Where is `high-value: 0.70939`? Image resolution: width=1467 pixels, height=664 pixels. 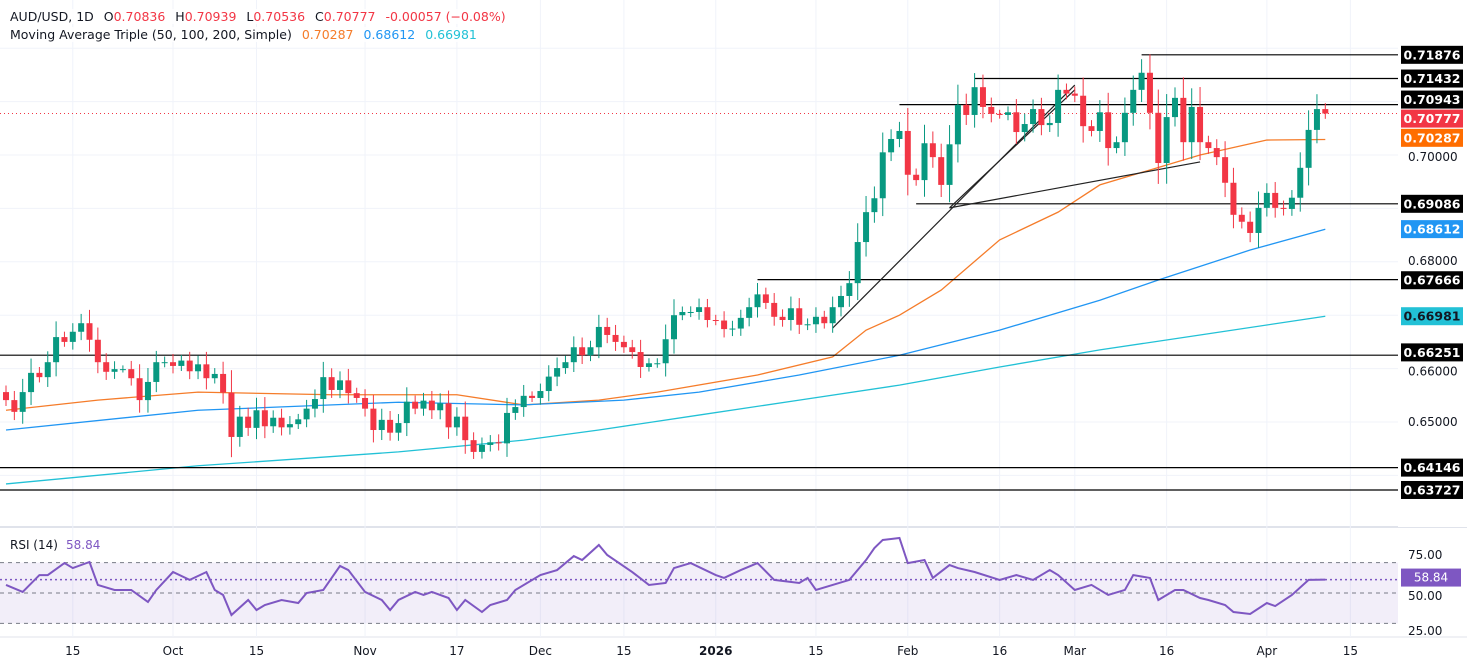 high-value: 0.70939 is located at coordinates (210, 16).